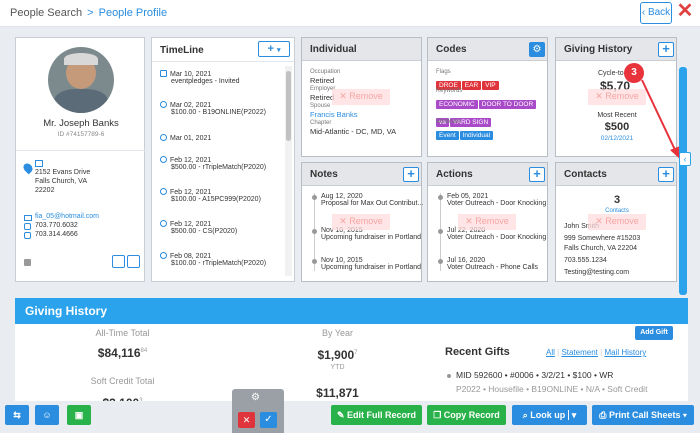  I want to click on back-button: ‹ Back, so click(656, 13).